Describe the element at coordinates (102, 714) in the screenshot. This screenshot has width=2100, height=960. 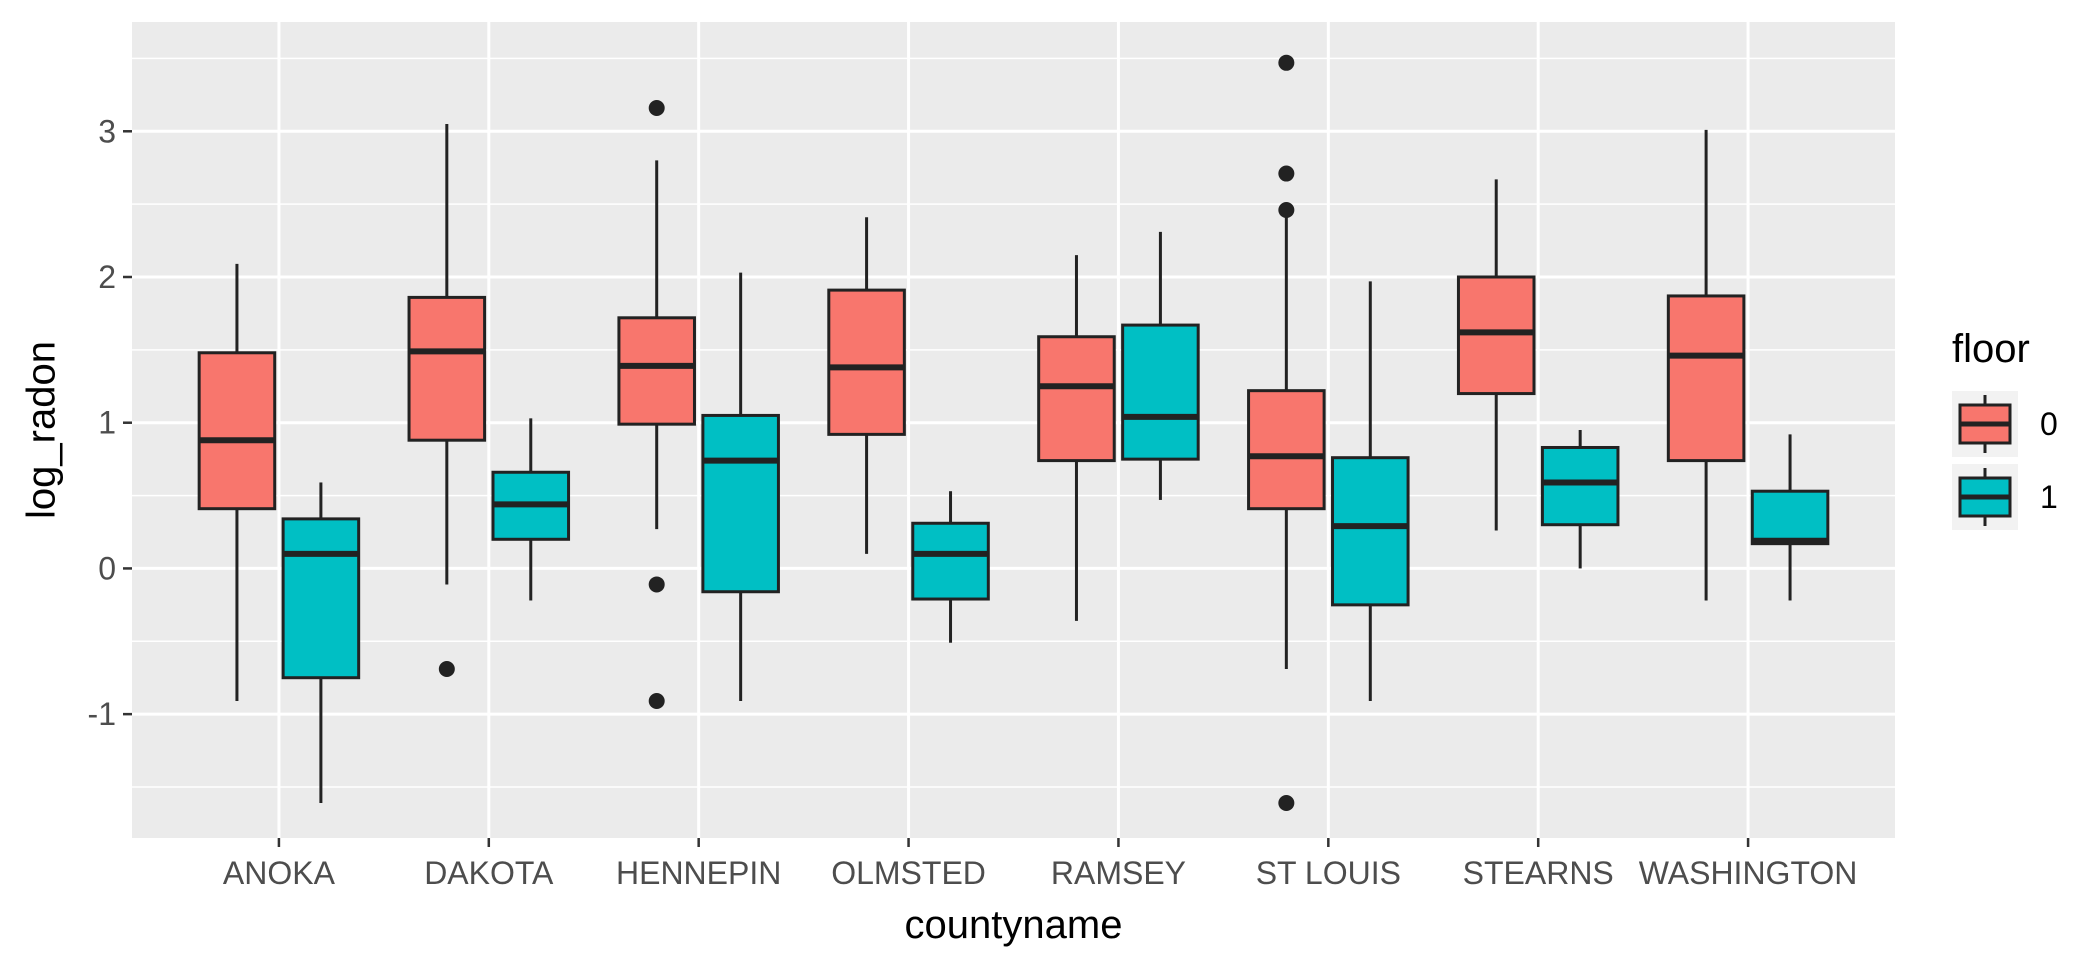
I see `y-tick-label: -1` at that location.